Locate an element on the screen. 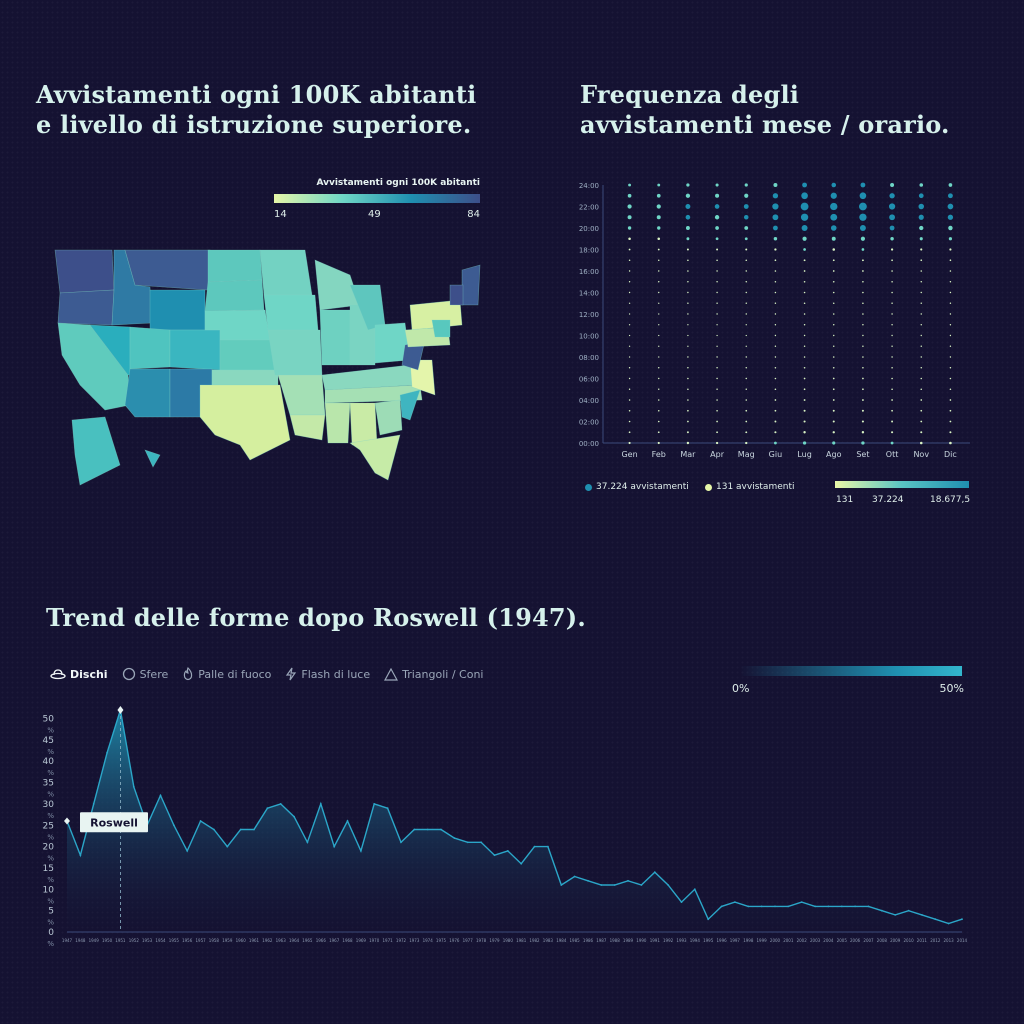 Image resolution: width=1024 pixels, height=1024 pixels. trend-x-tick-label: 1955 is located at coordinates (174, 940).